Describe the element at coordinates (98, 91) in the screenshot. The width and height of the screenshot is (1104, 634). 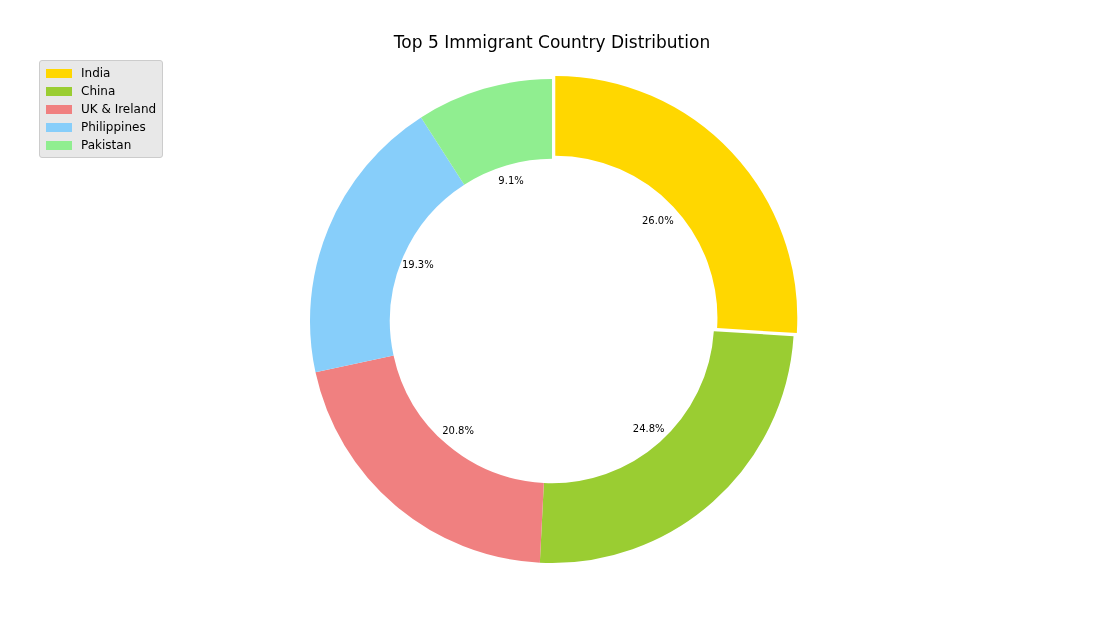
I see `legend-label: China` at that location.